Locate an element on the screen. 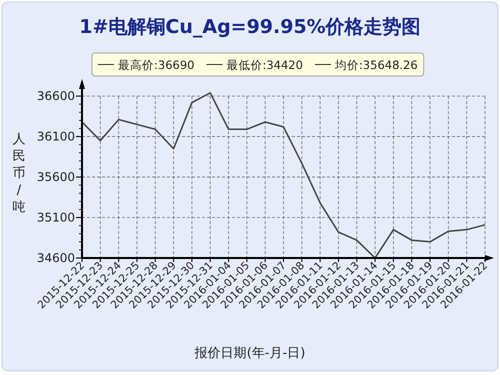 This screenshot has height=375, width=500. x-axis-title: 报价日期(年-月-日) is located at coordinates (250, 353).